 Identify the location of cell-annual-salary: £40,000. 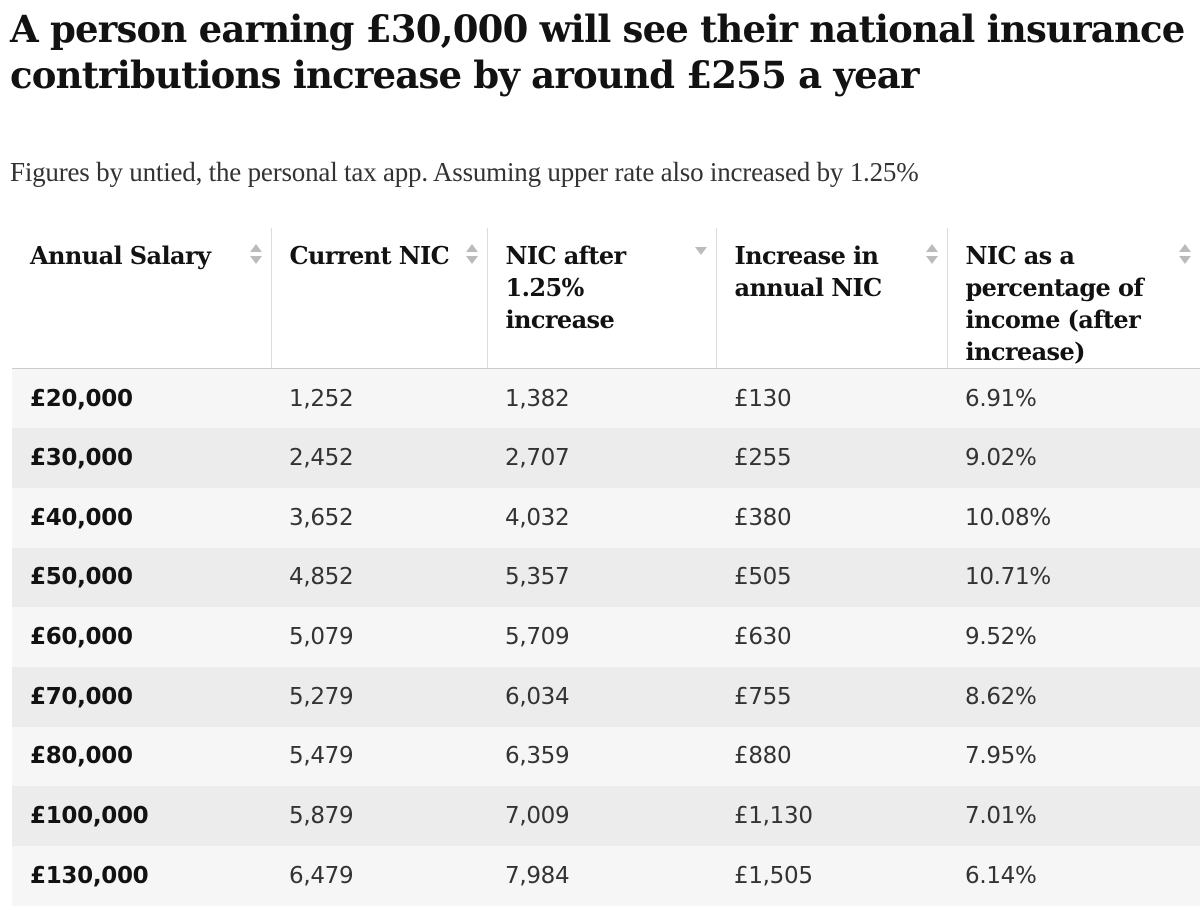
(81, 517).